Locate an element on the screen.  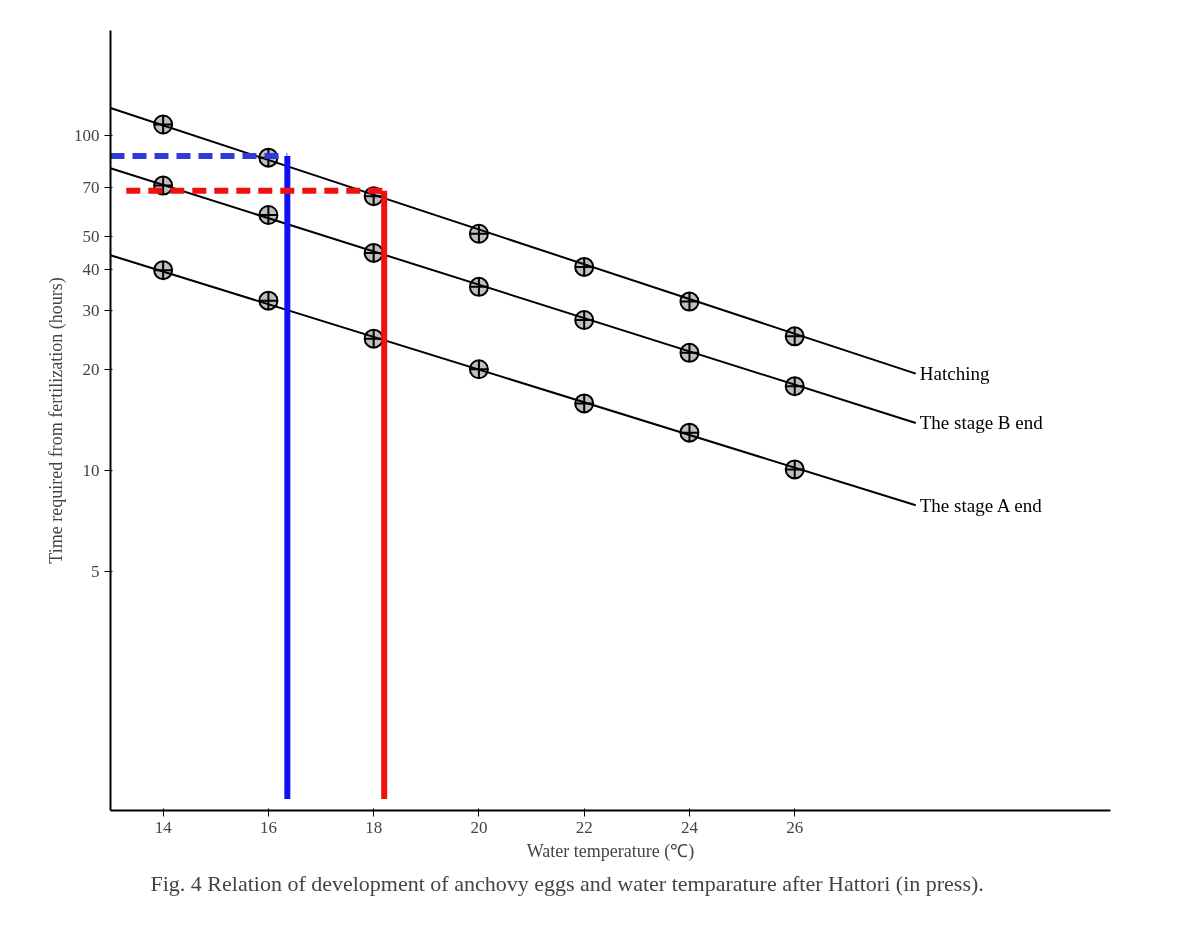
series-label: Hatching is located at coordinates (954, 374).